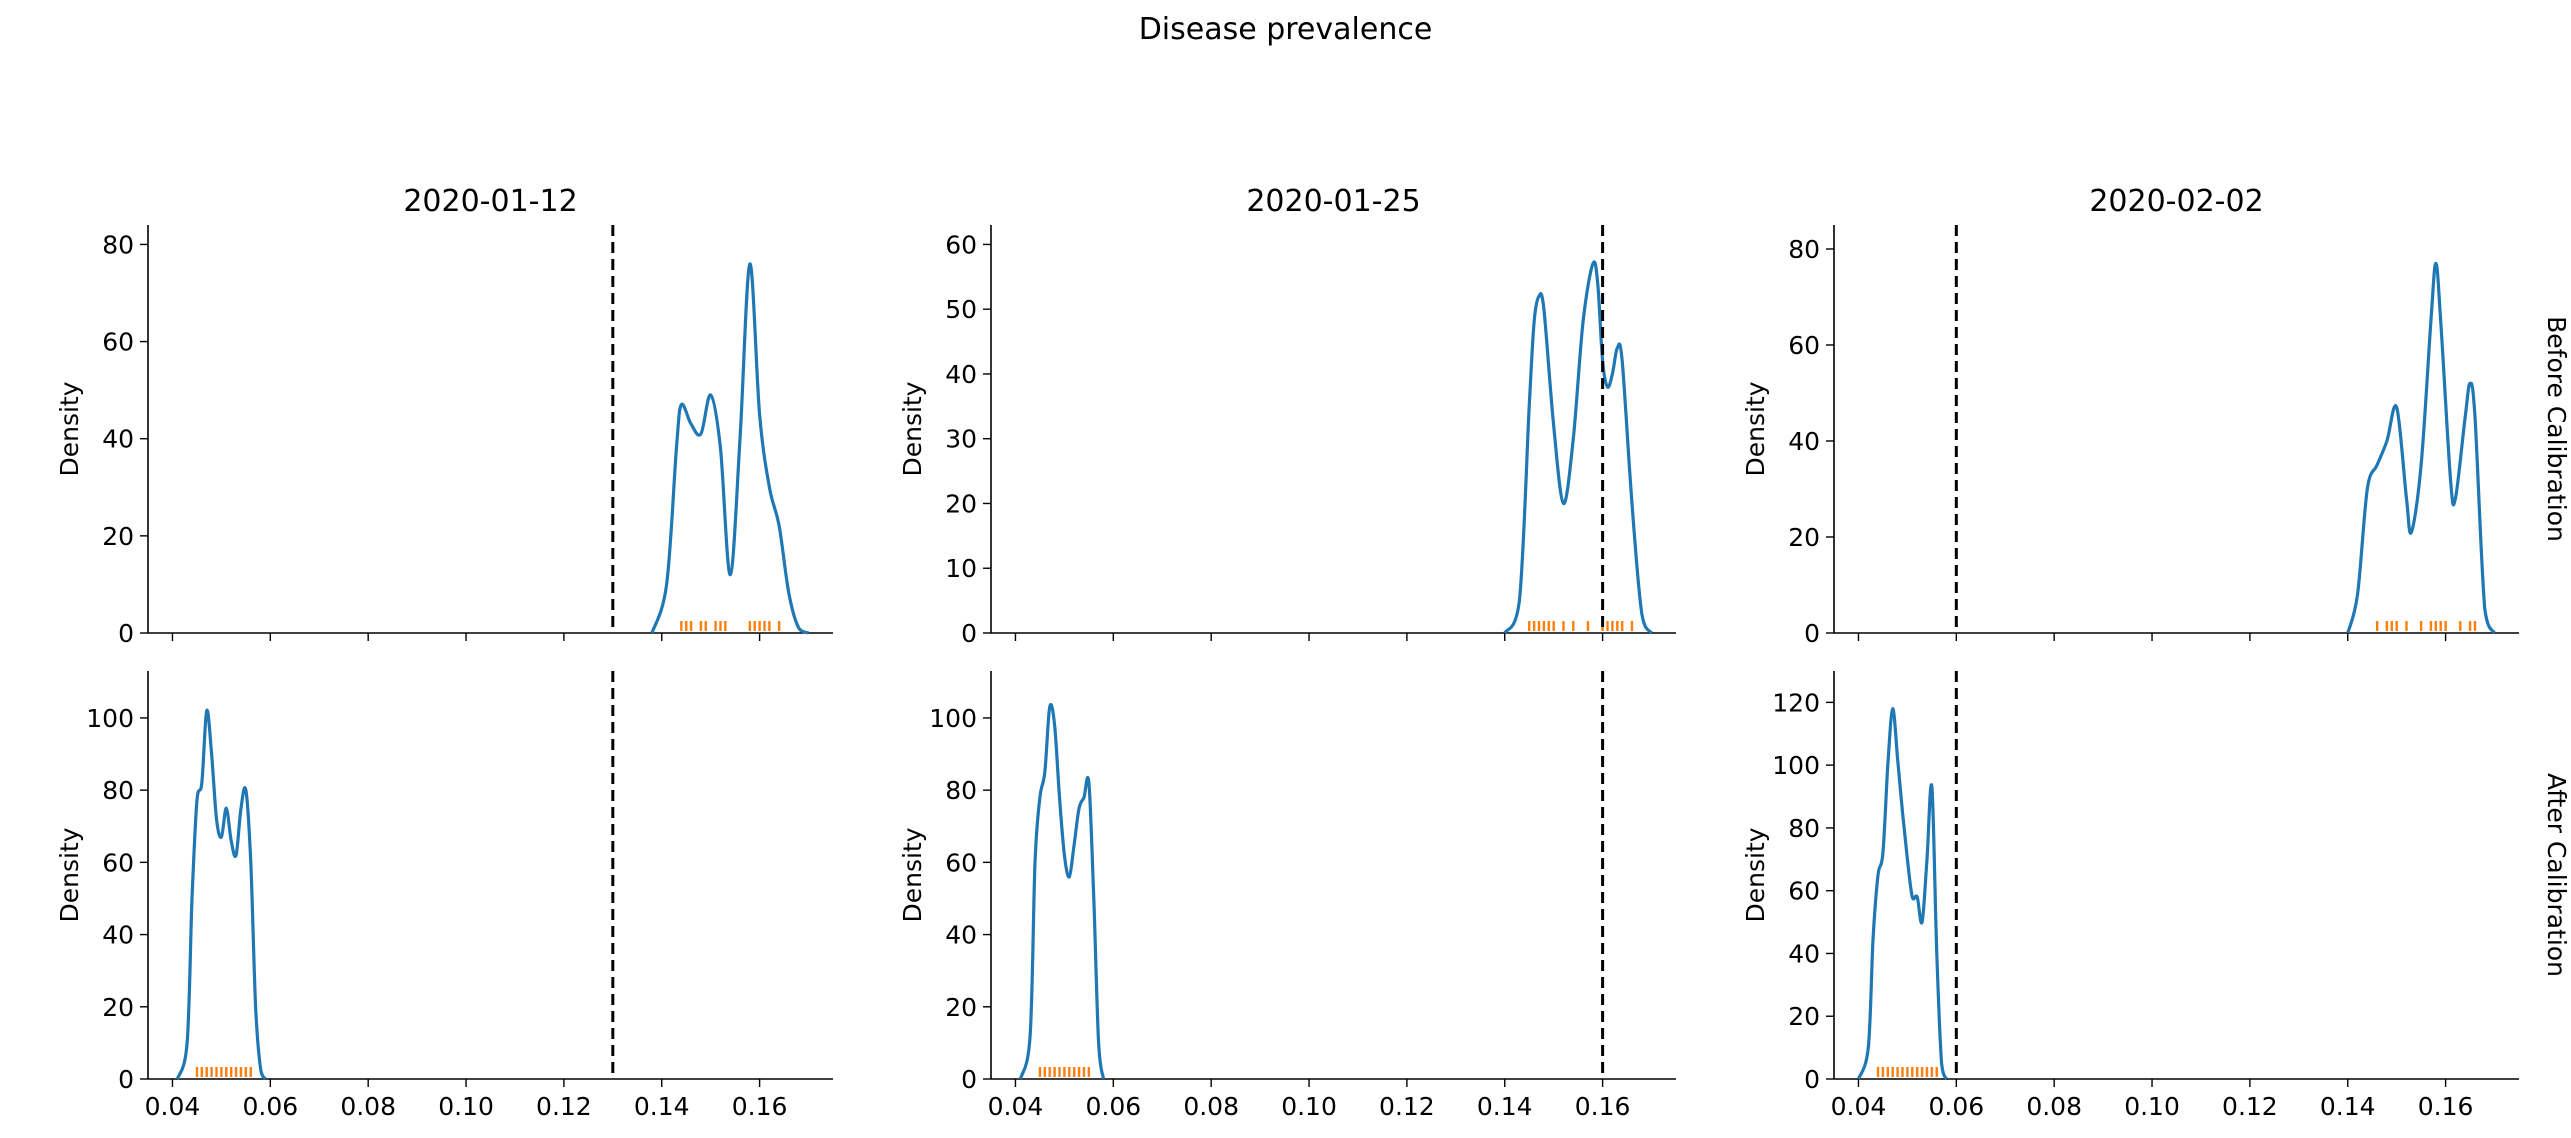  What do you see at coordinates (2176, 201) in the screenshot?
I see `column-title: 2020-02-02` at bounding box center [2176, 201].